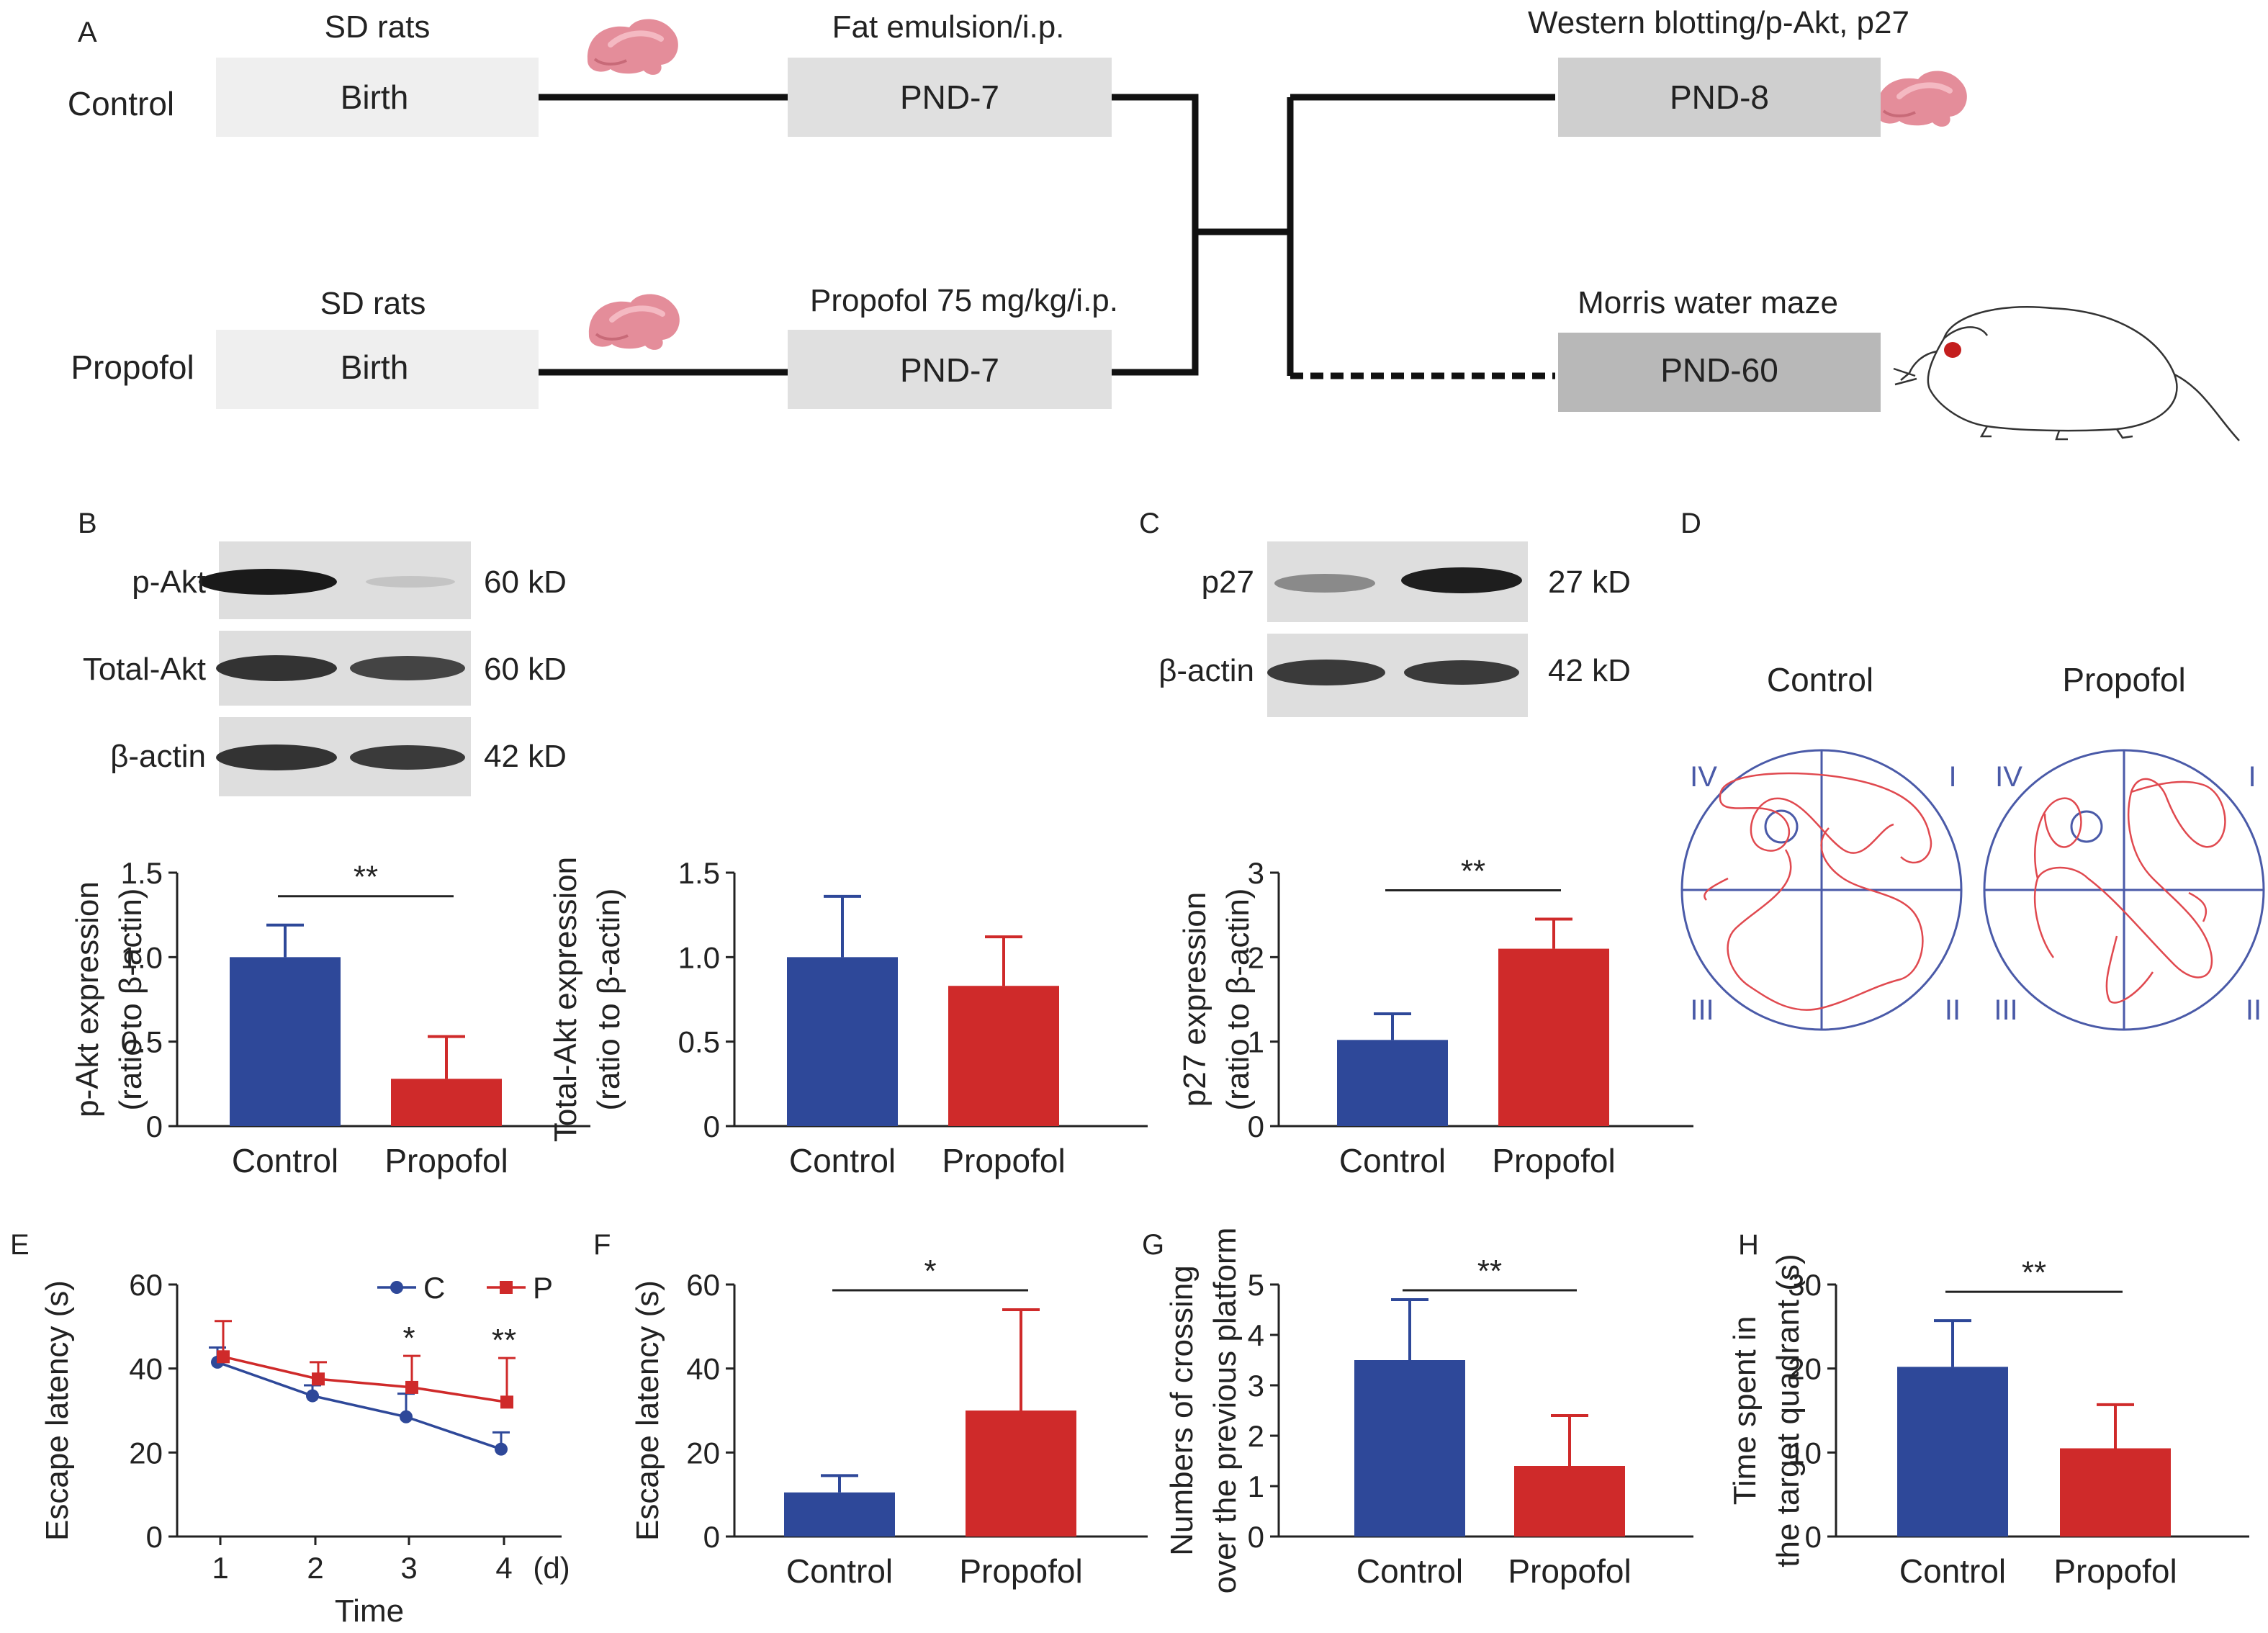  I want to click on birth-box-control-label: Birth, so click(375, 97).